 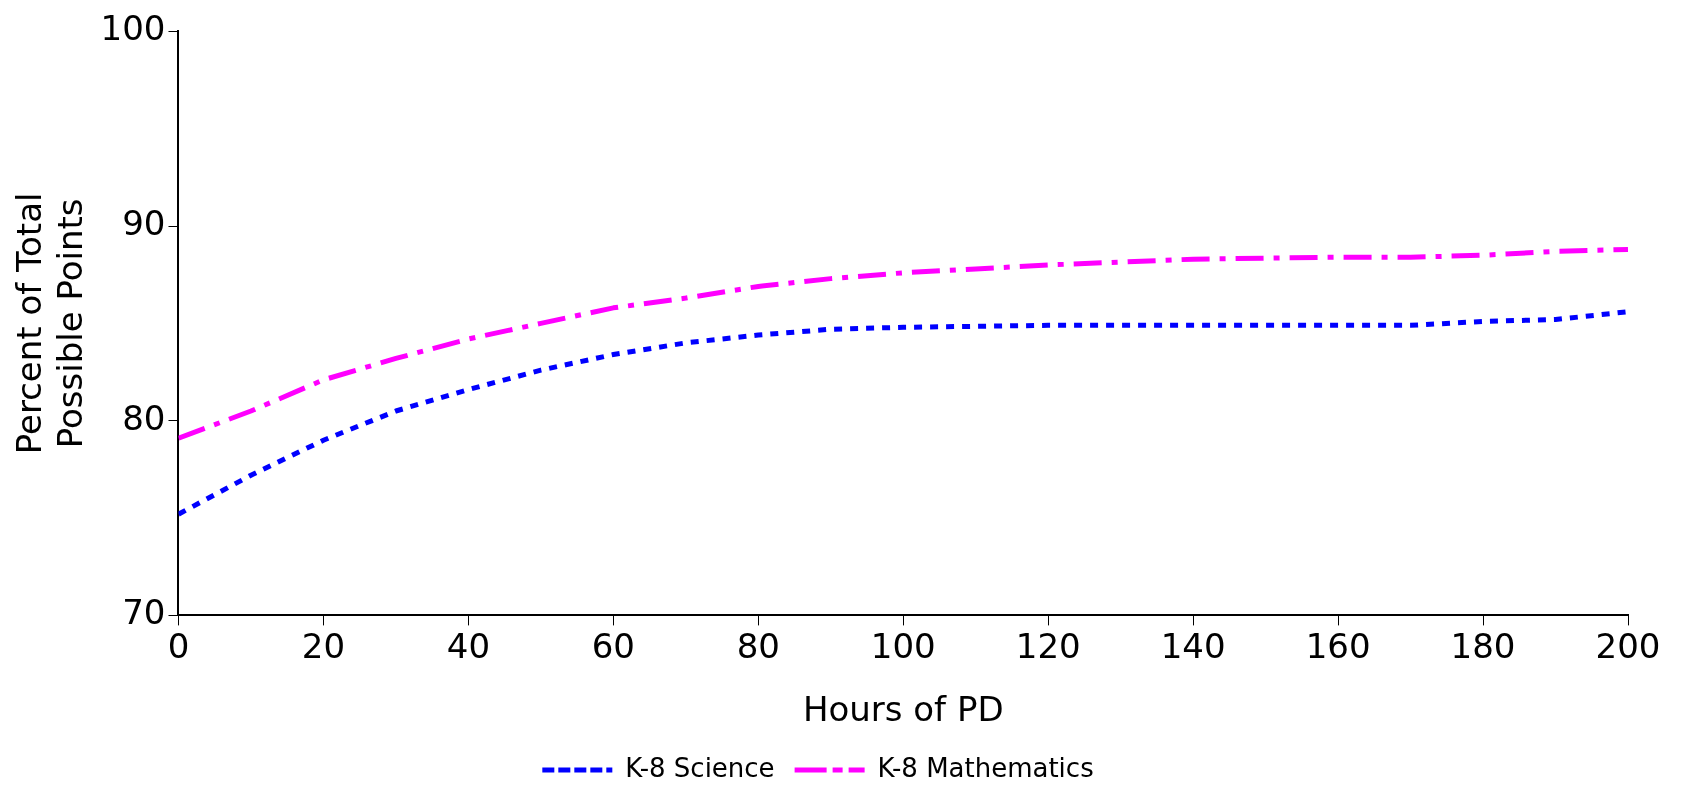 What do you see at coordinates (700, 767) in the screenshot?
I see `legend-label: K-8 Science` at bounding box center [700, 767].